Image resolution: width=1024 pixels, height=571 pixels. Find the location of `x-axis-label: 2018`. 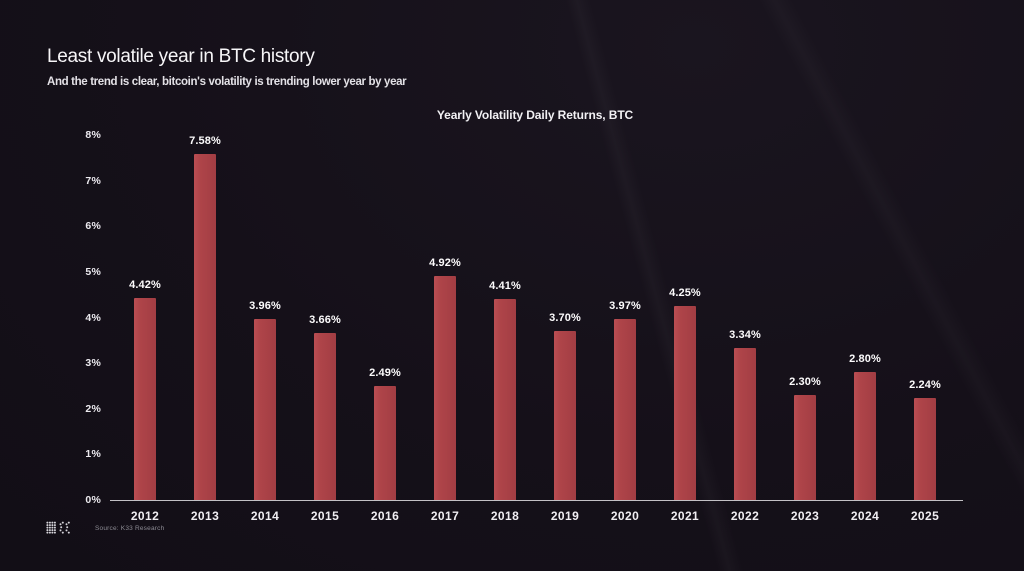

x-axis-label: 2018 is located at coordinates (505, 516).